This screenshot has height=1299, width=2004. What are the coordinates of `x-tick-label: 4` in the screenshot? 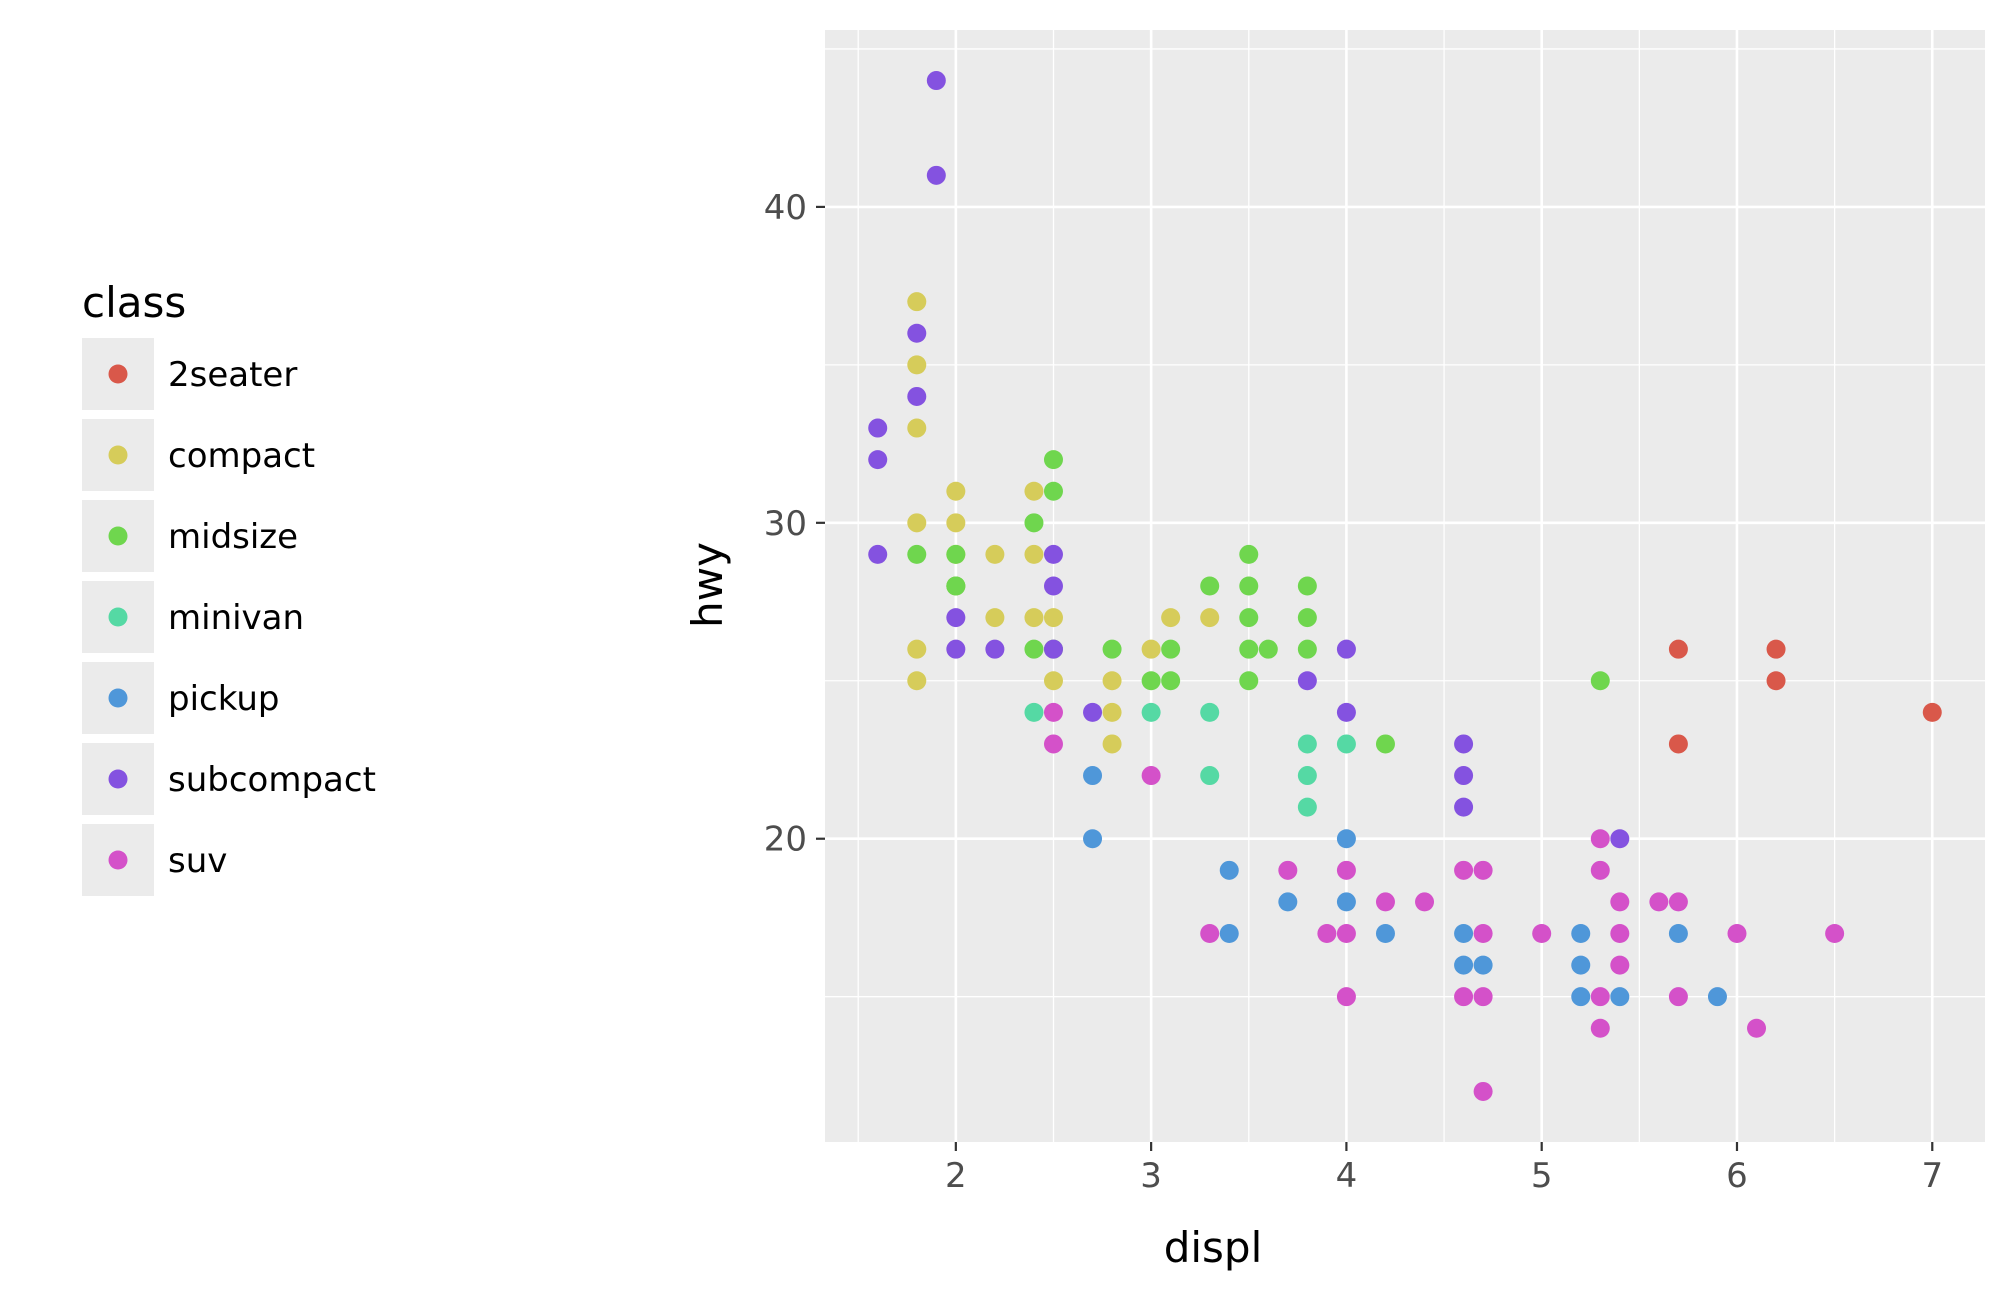 It's located at (1347, 1176).